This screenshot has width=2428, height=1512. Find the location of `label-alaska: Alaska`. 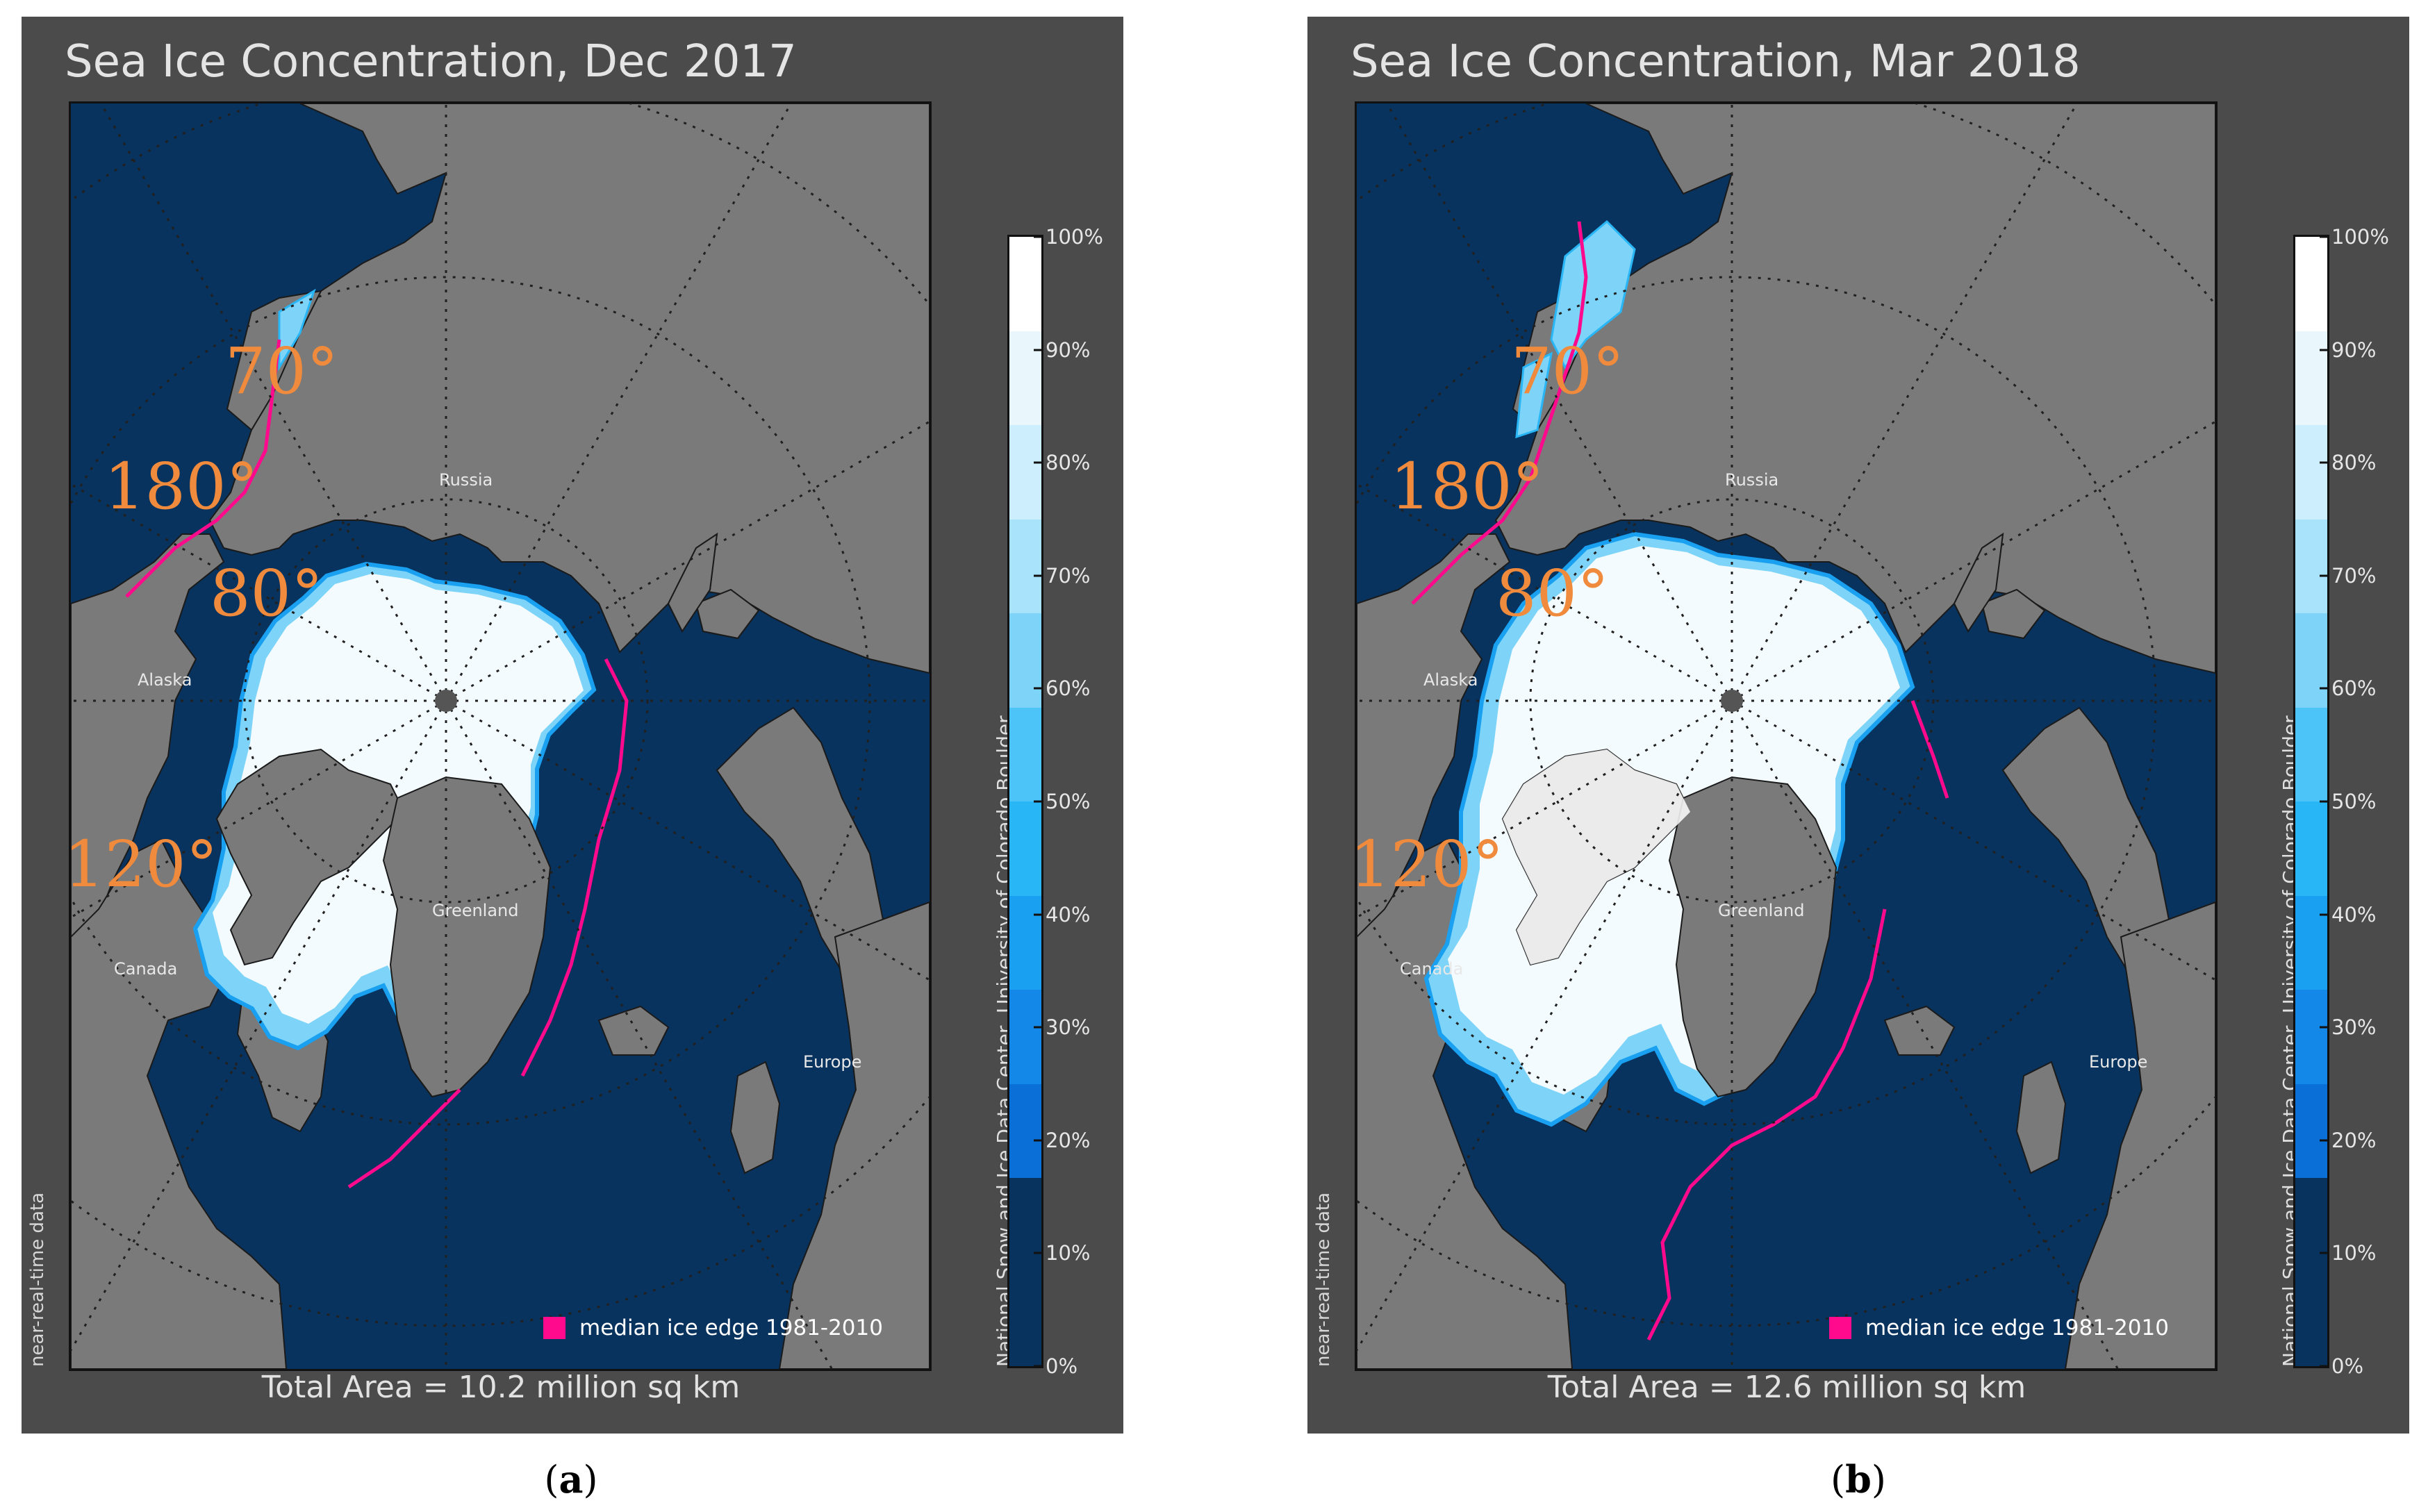

label-alaska: Alaska is located at coordinates (165, 680).